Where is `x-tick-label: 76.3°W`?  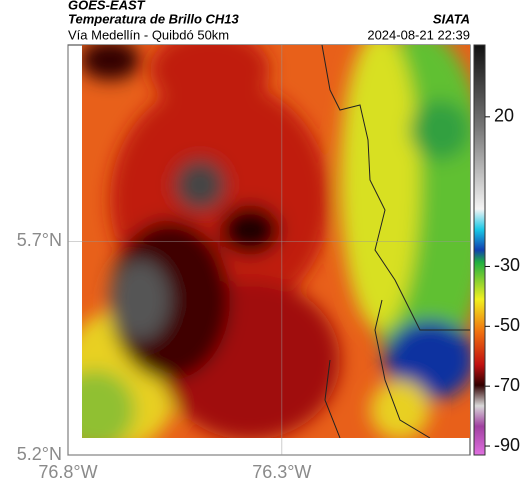
x-tick-label: 76.3°W is located at coordinates (281, 472).